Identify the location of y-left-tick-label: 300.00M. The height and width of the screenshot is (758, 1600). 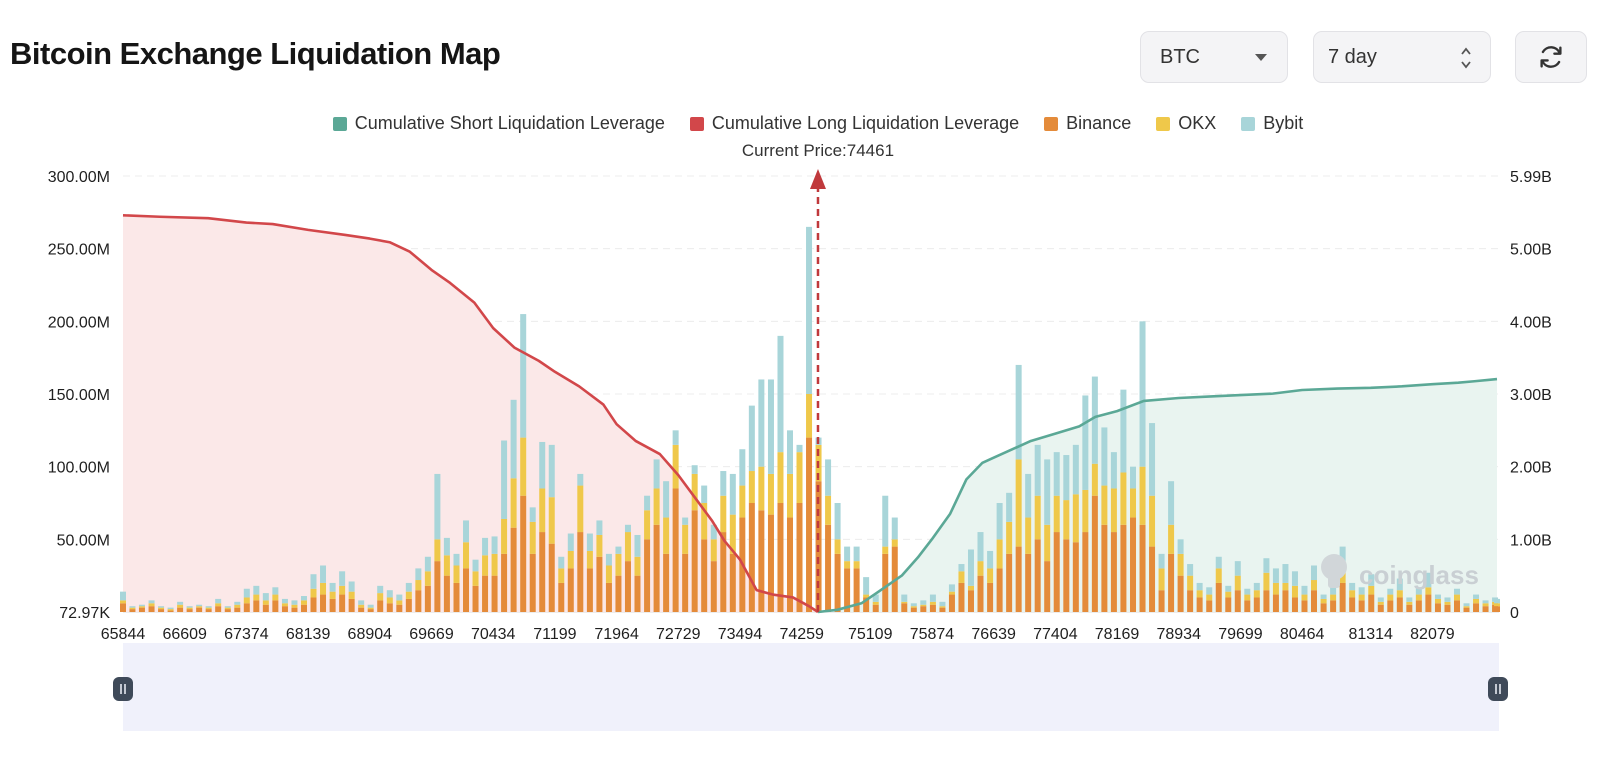
(79, 177).